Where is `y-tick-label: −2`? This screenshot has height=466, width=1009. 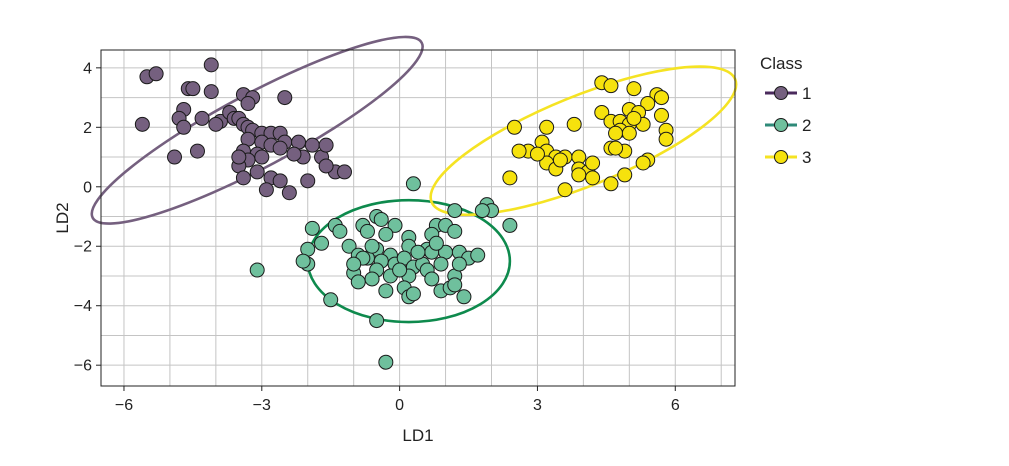
y-tick-label: −2 is located at coordinates (83, 247).